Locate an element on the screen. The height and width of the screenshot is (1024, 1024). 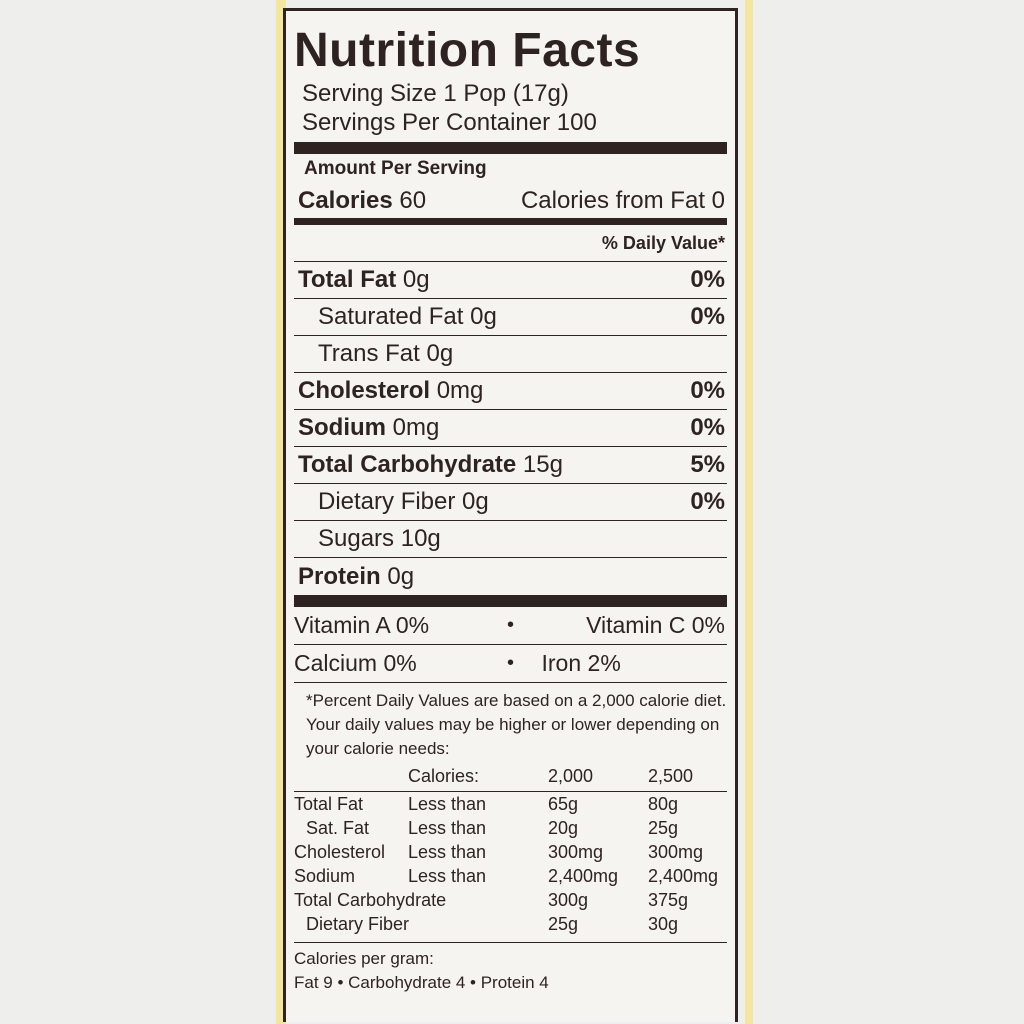
table-cell: Total Fat is located at coordinates (329, 803).